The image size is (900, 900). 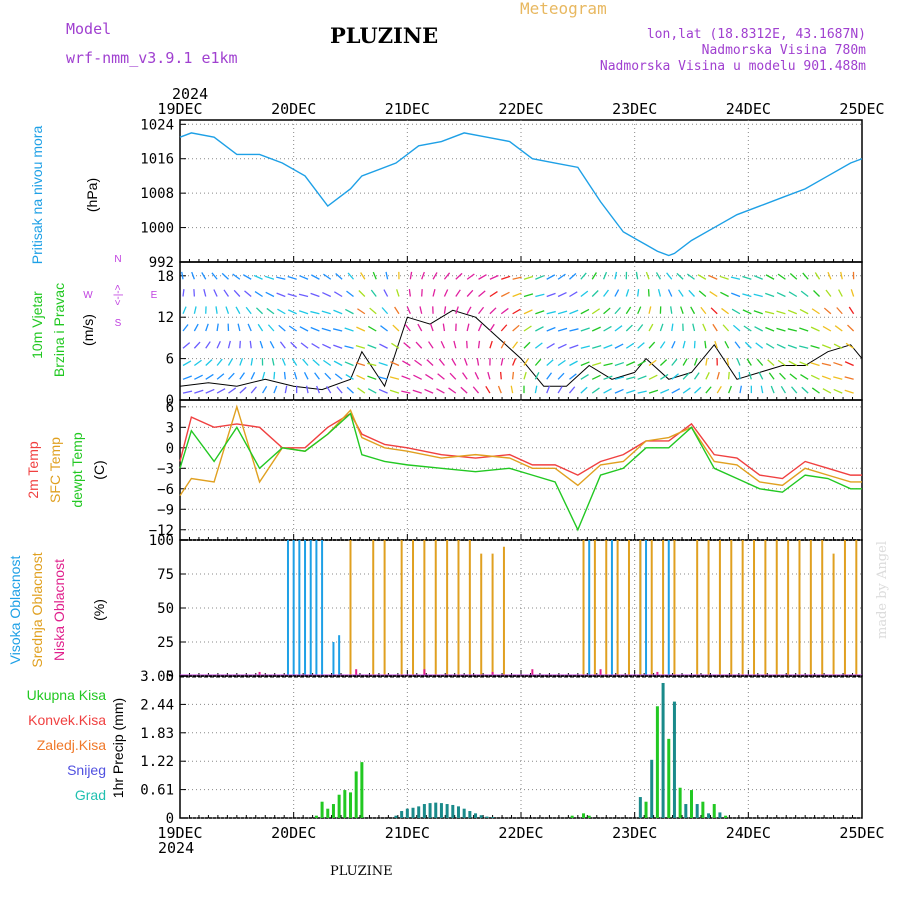 I want to click on x-tick-label-top: 20DEC, so click(x=293, y=109).